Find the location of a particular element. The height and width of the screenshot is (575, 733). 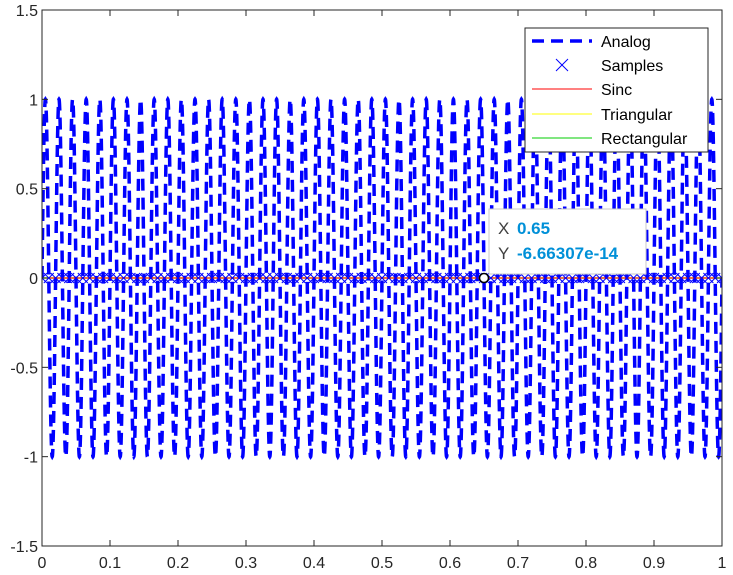

y-tick-label: 0 is located at coordinates (33, 279).